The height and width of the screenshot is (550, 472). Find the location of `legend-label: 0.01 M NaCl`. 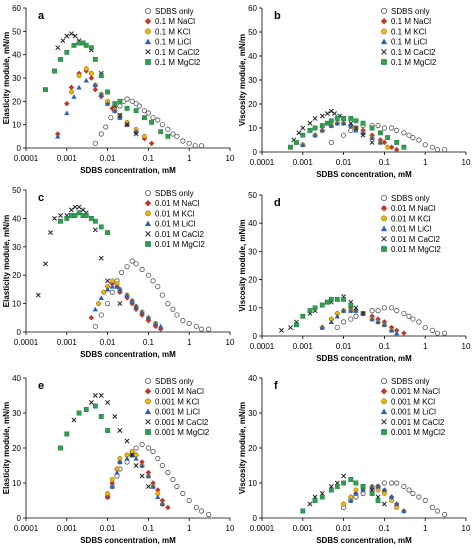

legend-label: 0.01 M NaCl is located at coordinates (413, 208).